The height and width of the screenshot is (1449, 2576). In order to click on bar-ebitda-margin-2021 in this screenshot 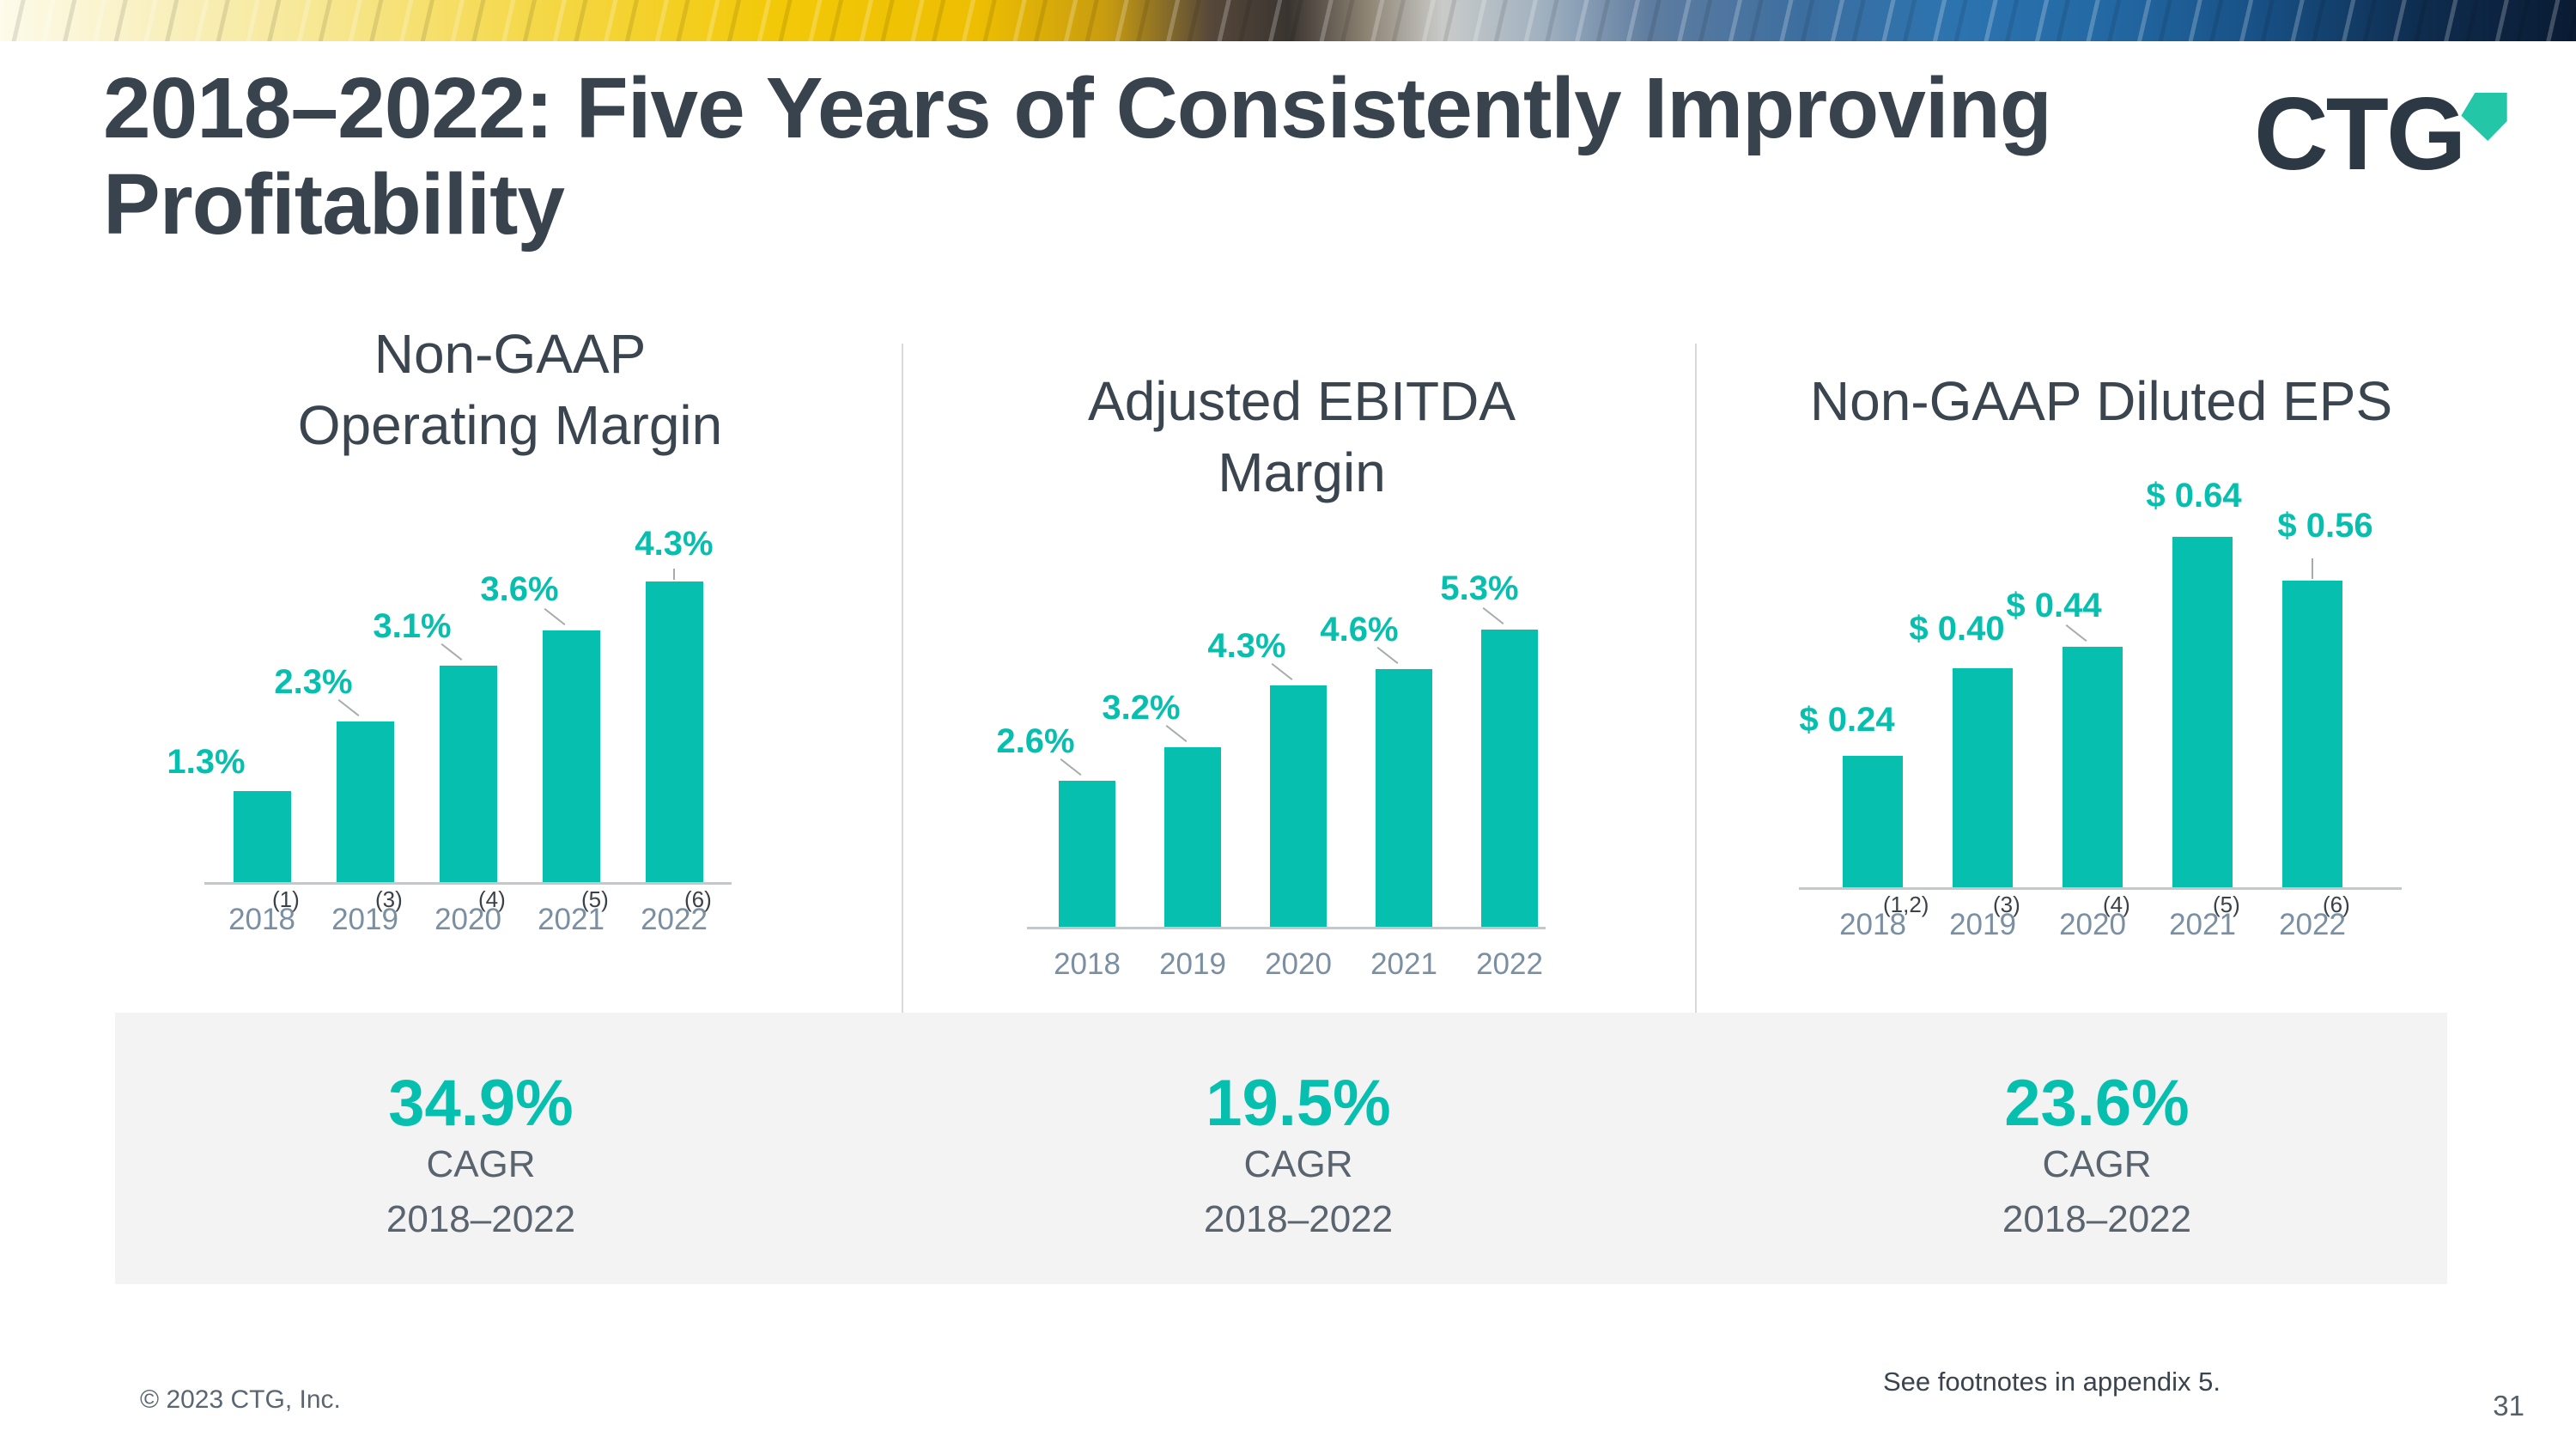, I will do `click(1404, 798)`.